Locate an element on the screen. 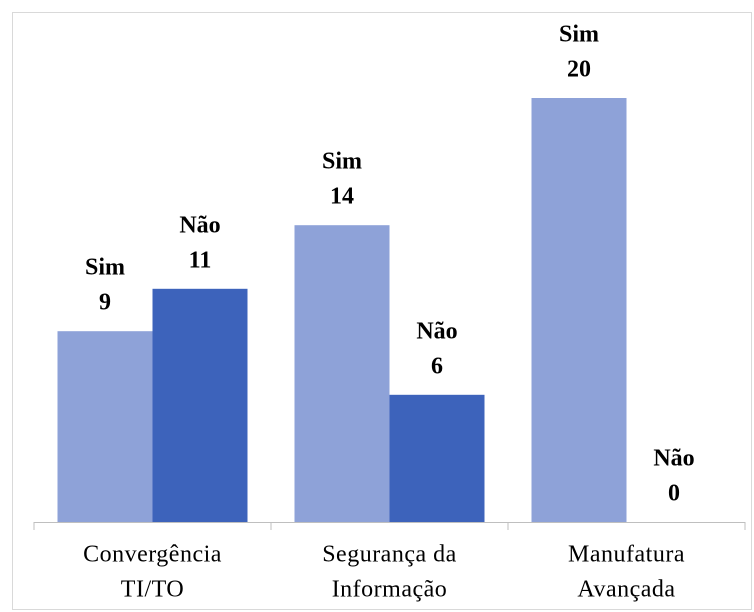 The height and width of the screenshot is (612, 754). data-label: 20 is located at coordinates (579, 70).